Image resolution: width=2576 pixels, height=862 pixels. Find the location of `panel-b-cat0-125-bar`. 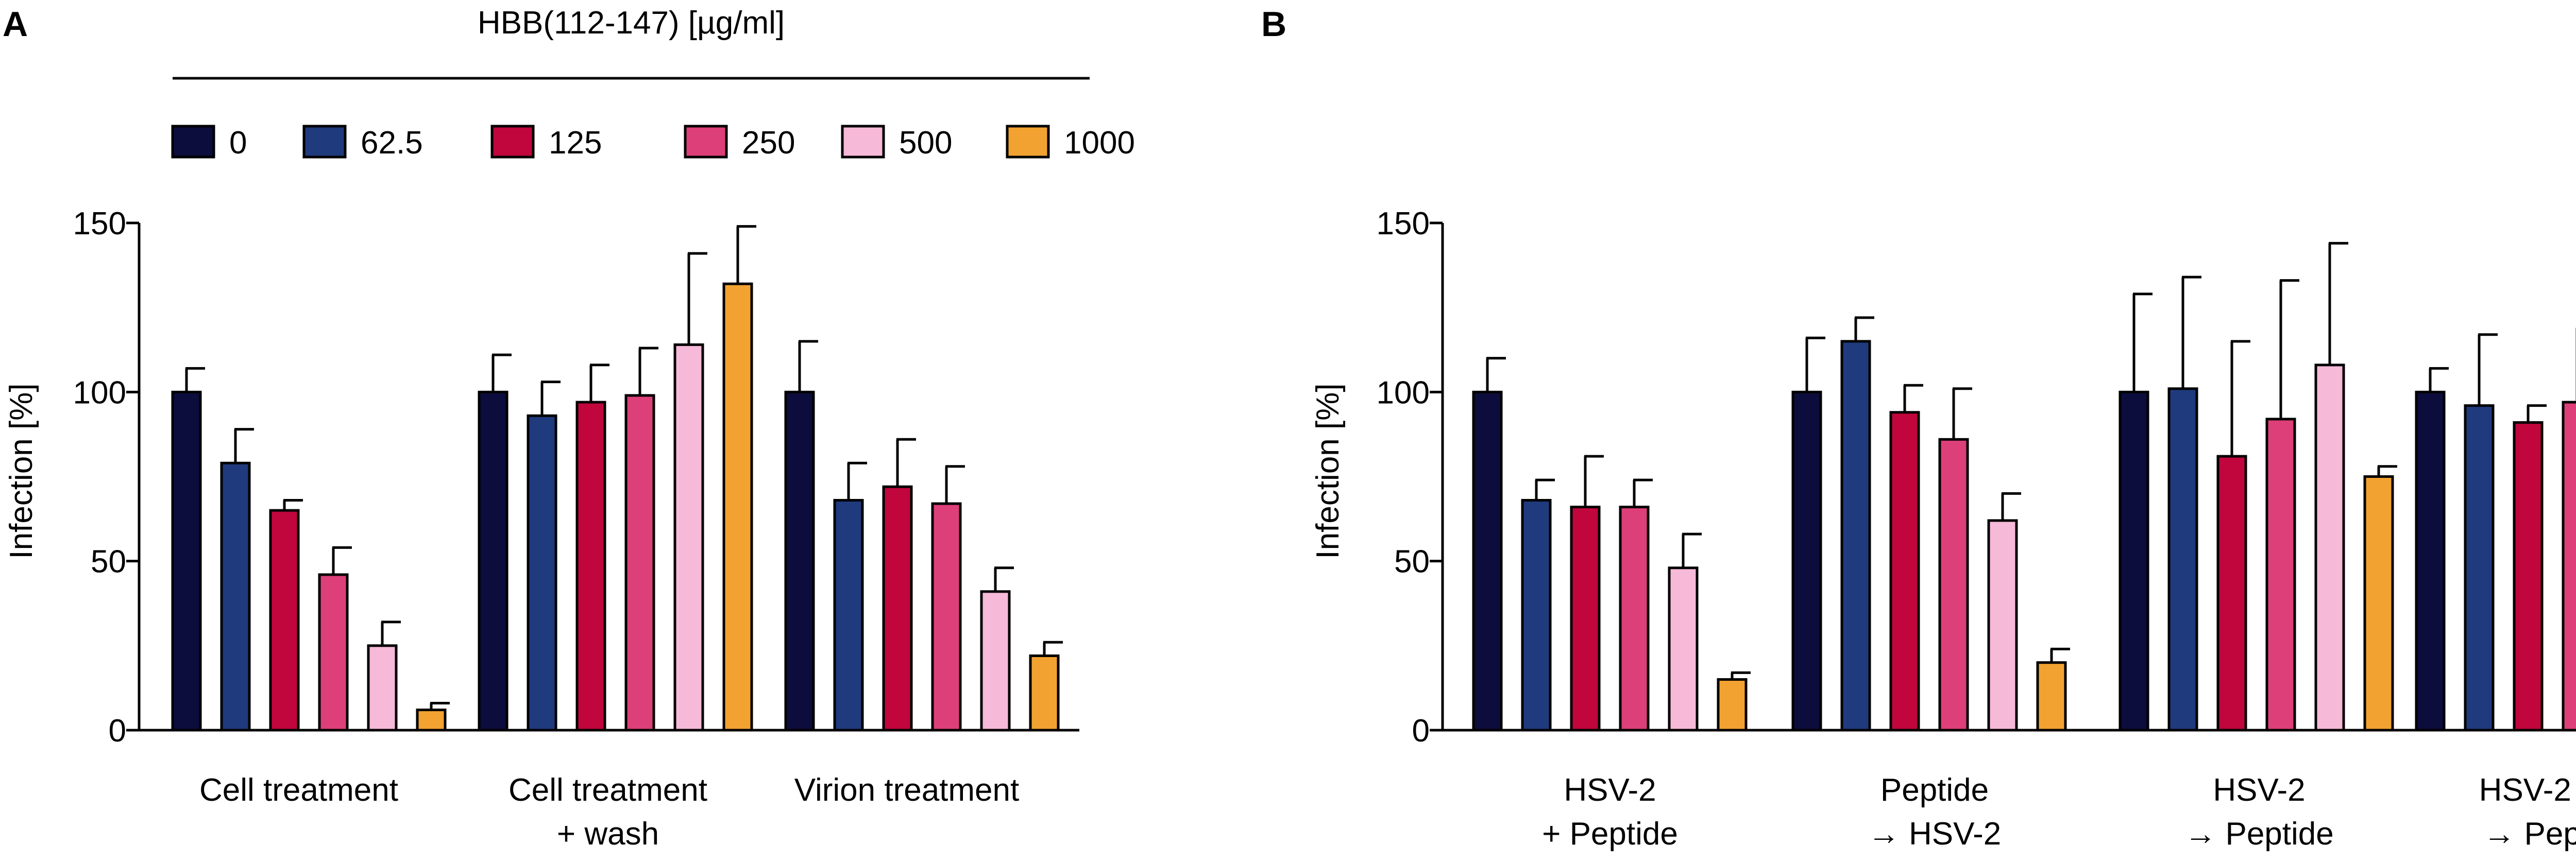

panel-b-cat0-125-bar is located at coordinates (1585, 619).